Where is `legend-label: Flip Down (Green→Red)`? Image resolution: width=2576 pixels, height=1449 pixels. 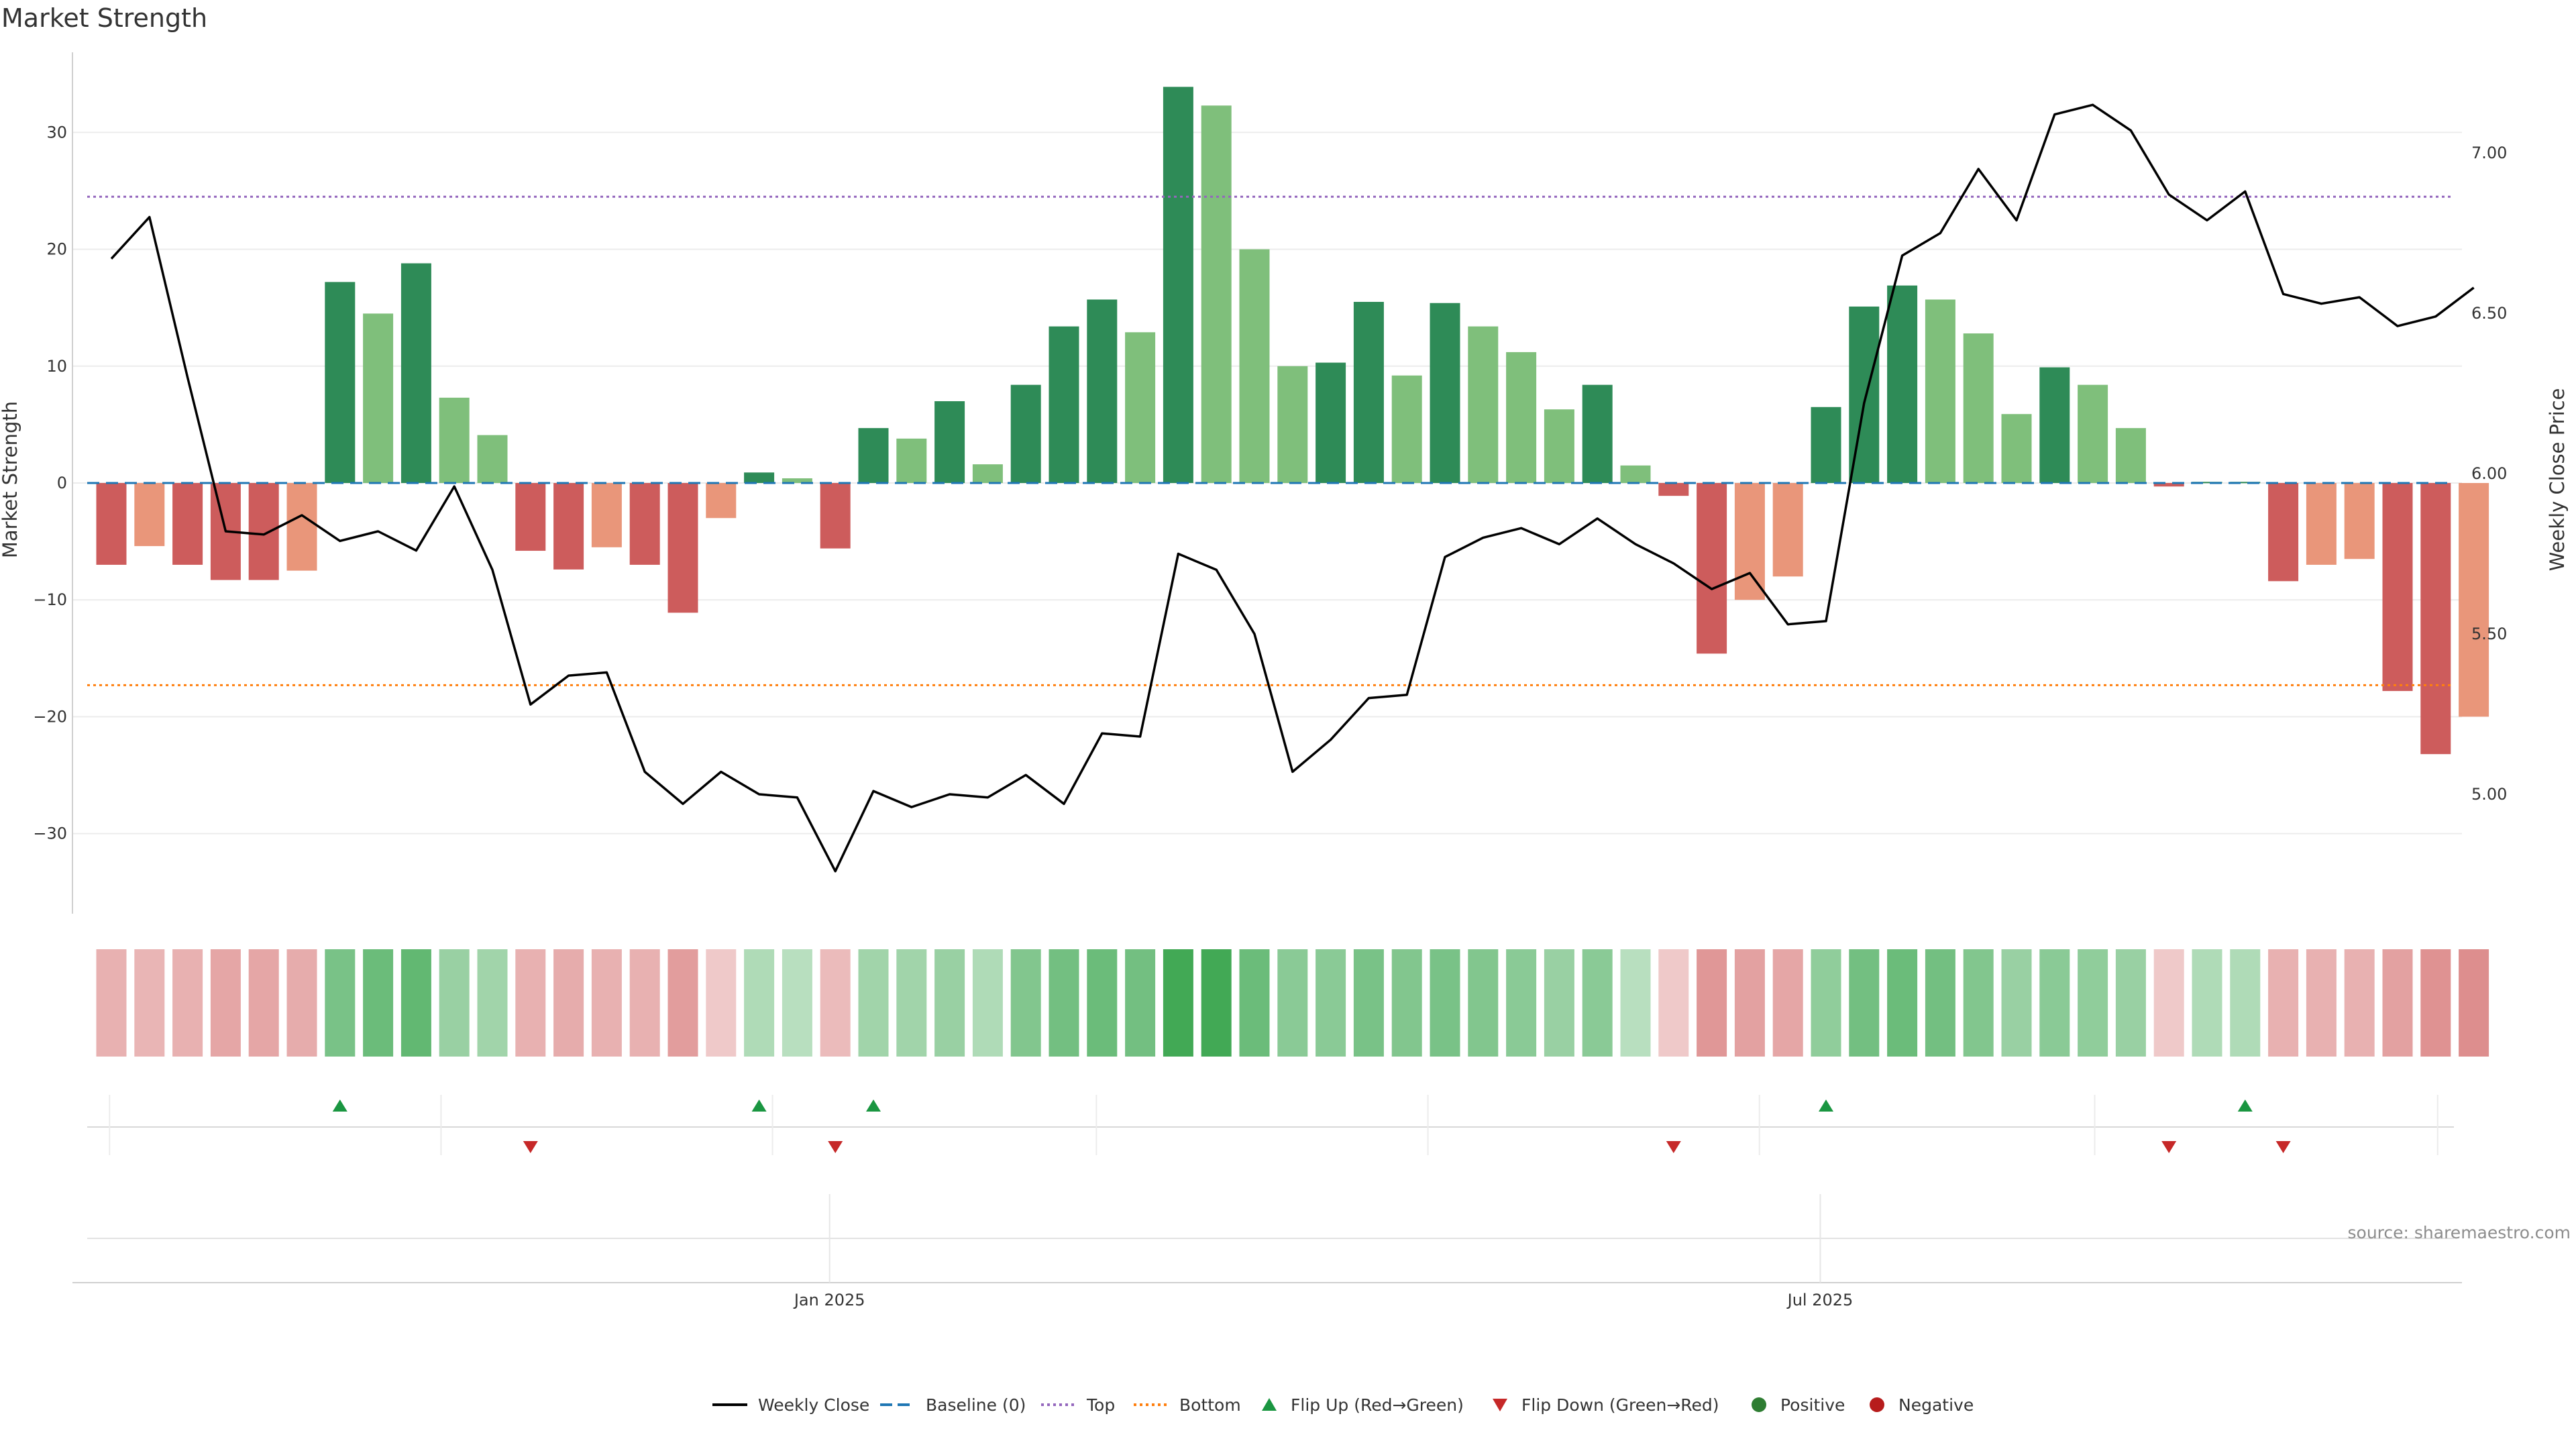 legend-label: Flip Down (Green→Red) is located at coordinates (1620, 1405).